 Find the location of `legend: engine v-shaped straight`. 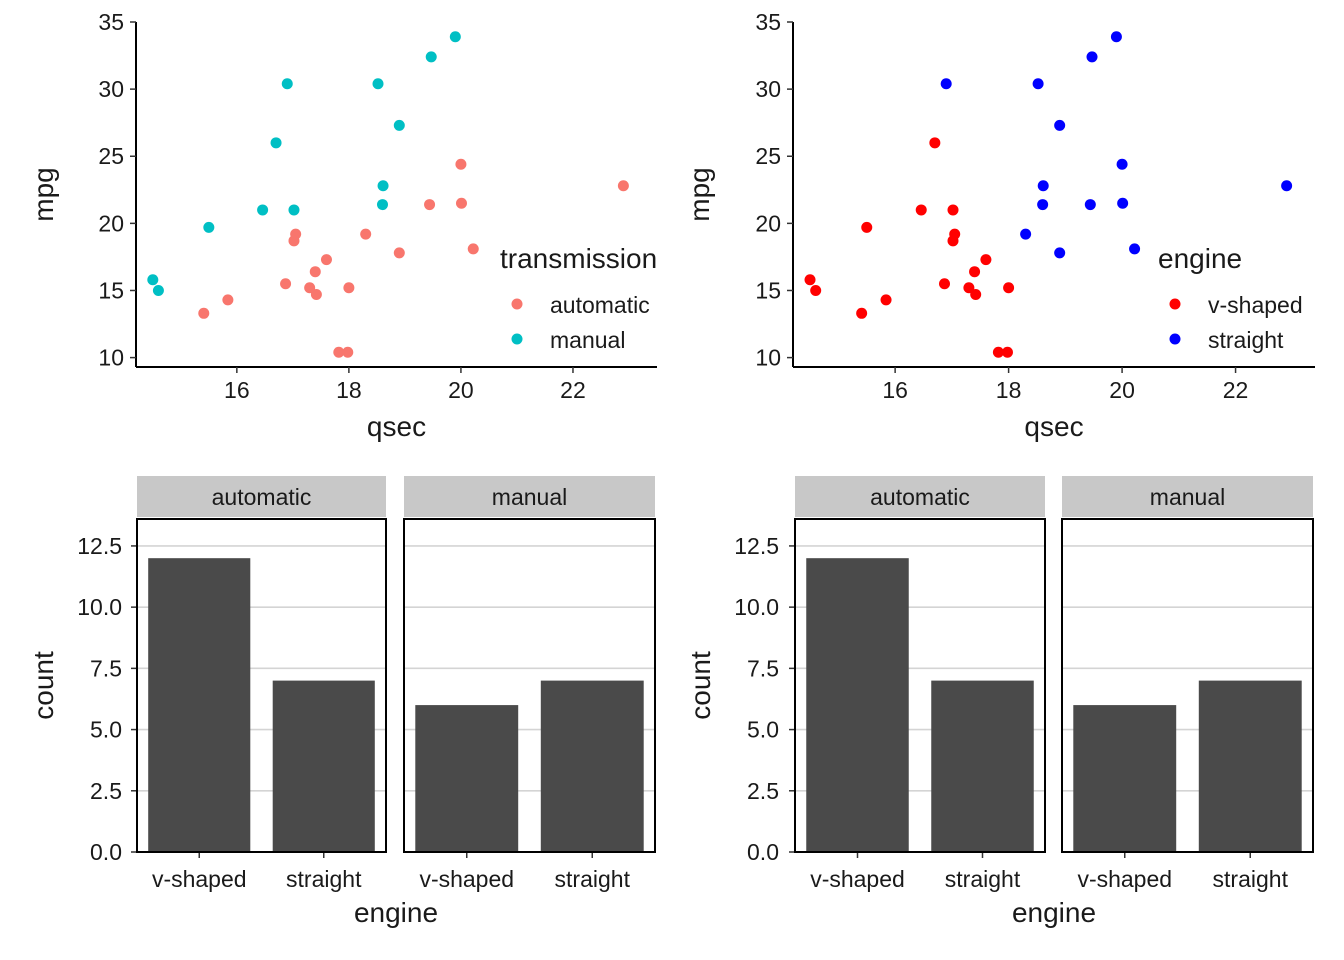

legend: engine v-shaped straight is located at coordinates (1230, 298).